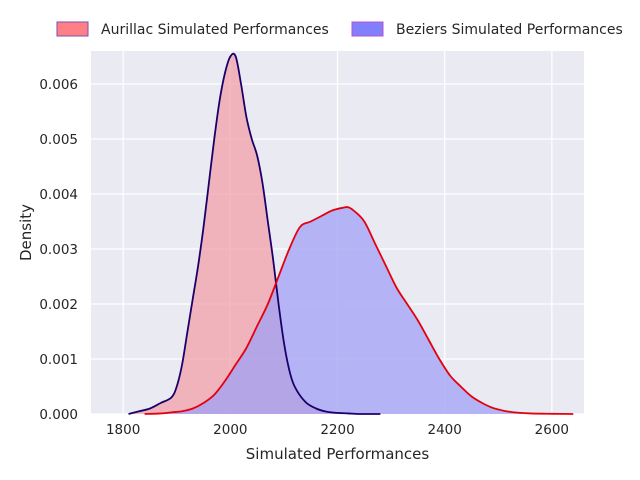 The height and width of the screenshot is (480, 640). I want to click on x-tick-label: 2200, so click(337, 430).